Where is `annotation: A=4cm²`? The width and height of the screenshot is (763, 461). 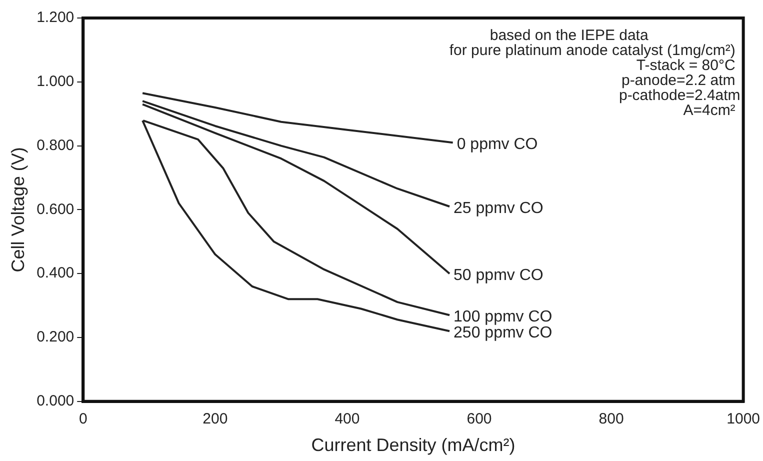
annotation: A=4cm² is located at coordinates (709, 111).